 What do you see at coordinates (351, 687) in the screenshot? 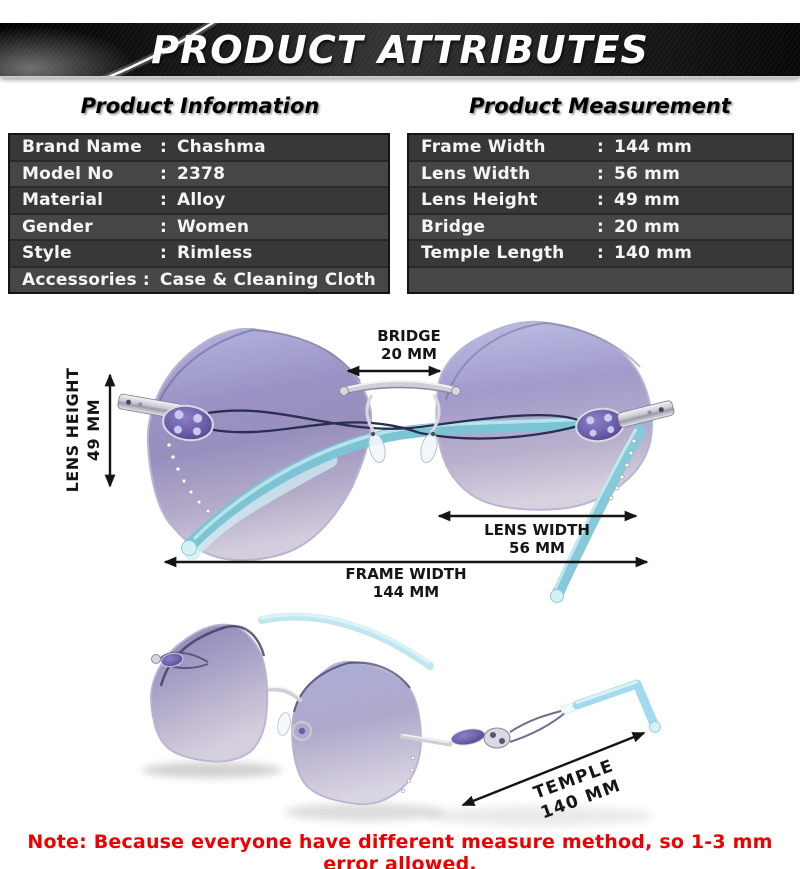
I see `far-lens-rim` at bounding box center [351, 687].